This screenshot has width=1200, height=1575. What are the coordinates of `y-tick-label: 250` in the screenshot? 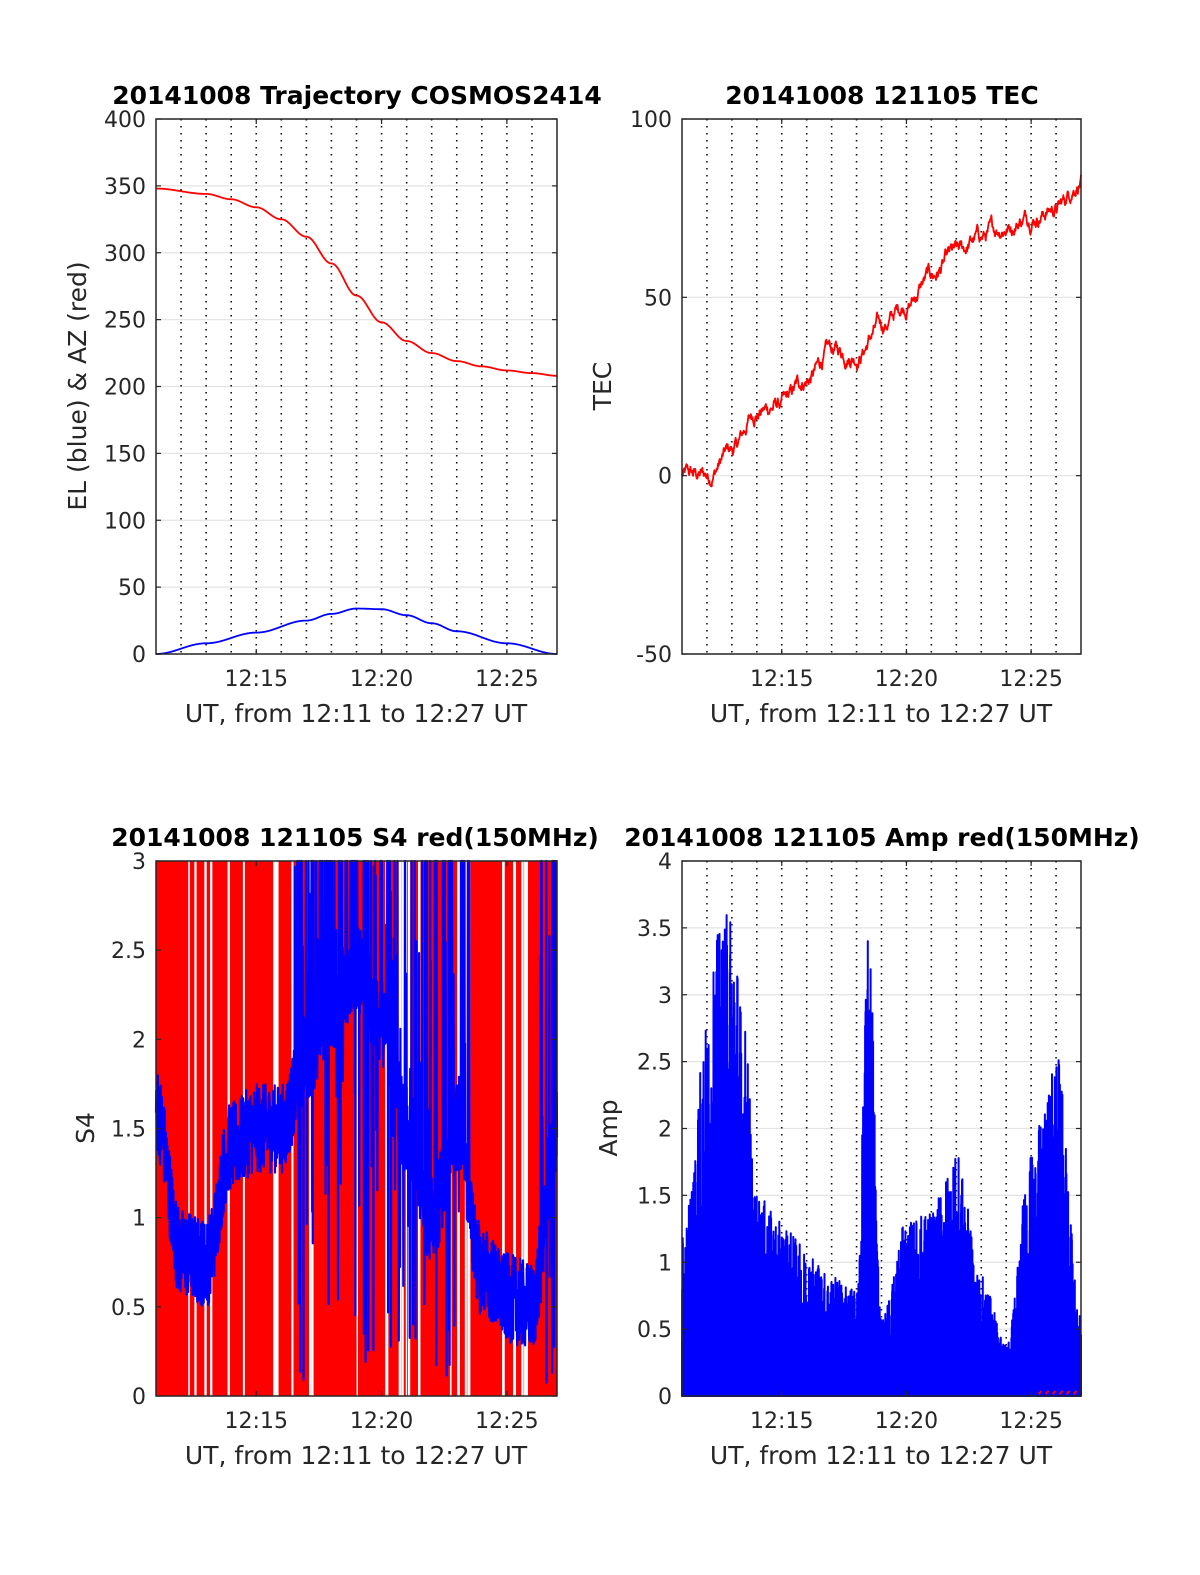 It's located at (125, 321).